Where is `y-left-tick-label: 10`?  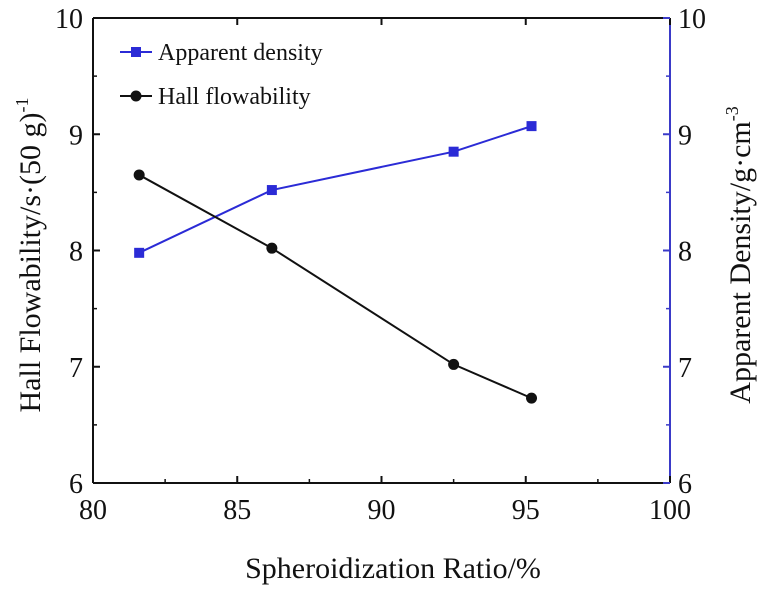 y-left-tick-label: 10 is located at coordinates (69, 19).